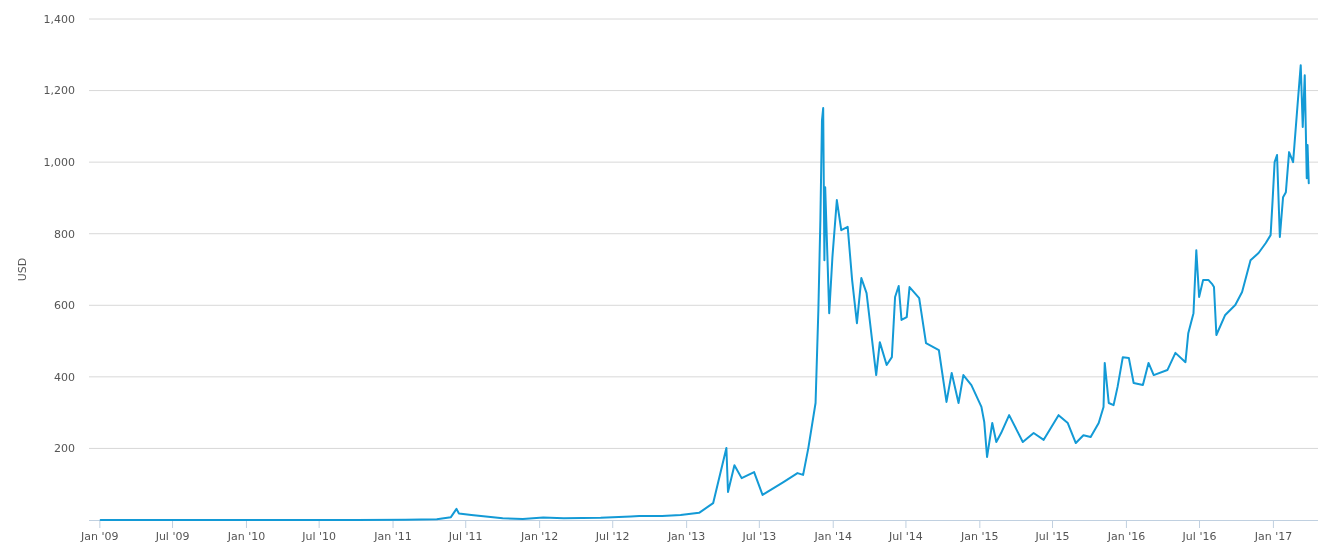 The image size is (1337, 557). What do you see at coordinates (1126, 536) in the screenshot?
I see `x-tick-label: Jan '16` at bounding box center [1126, 536].